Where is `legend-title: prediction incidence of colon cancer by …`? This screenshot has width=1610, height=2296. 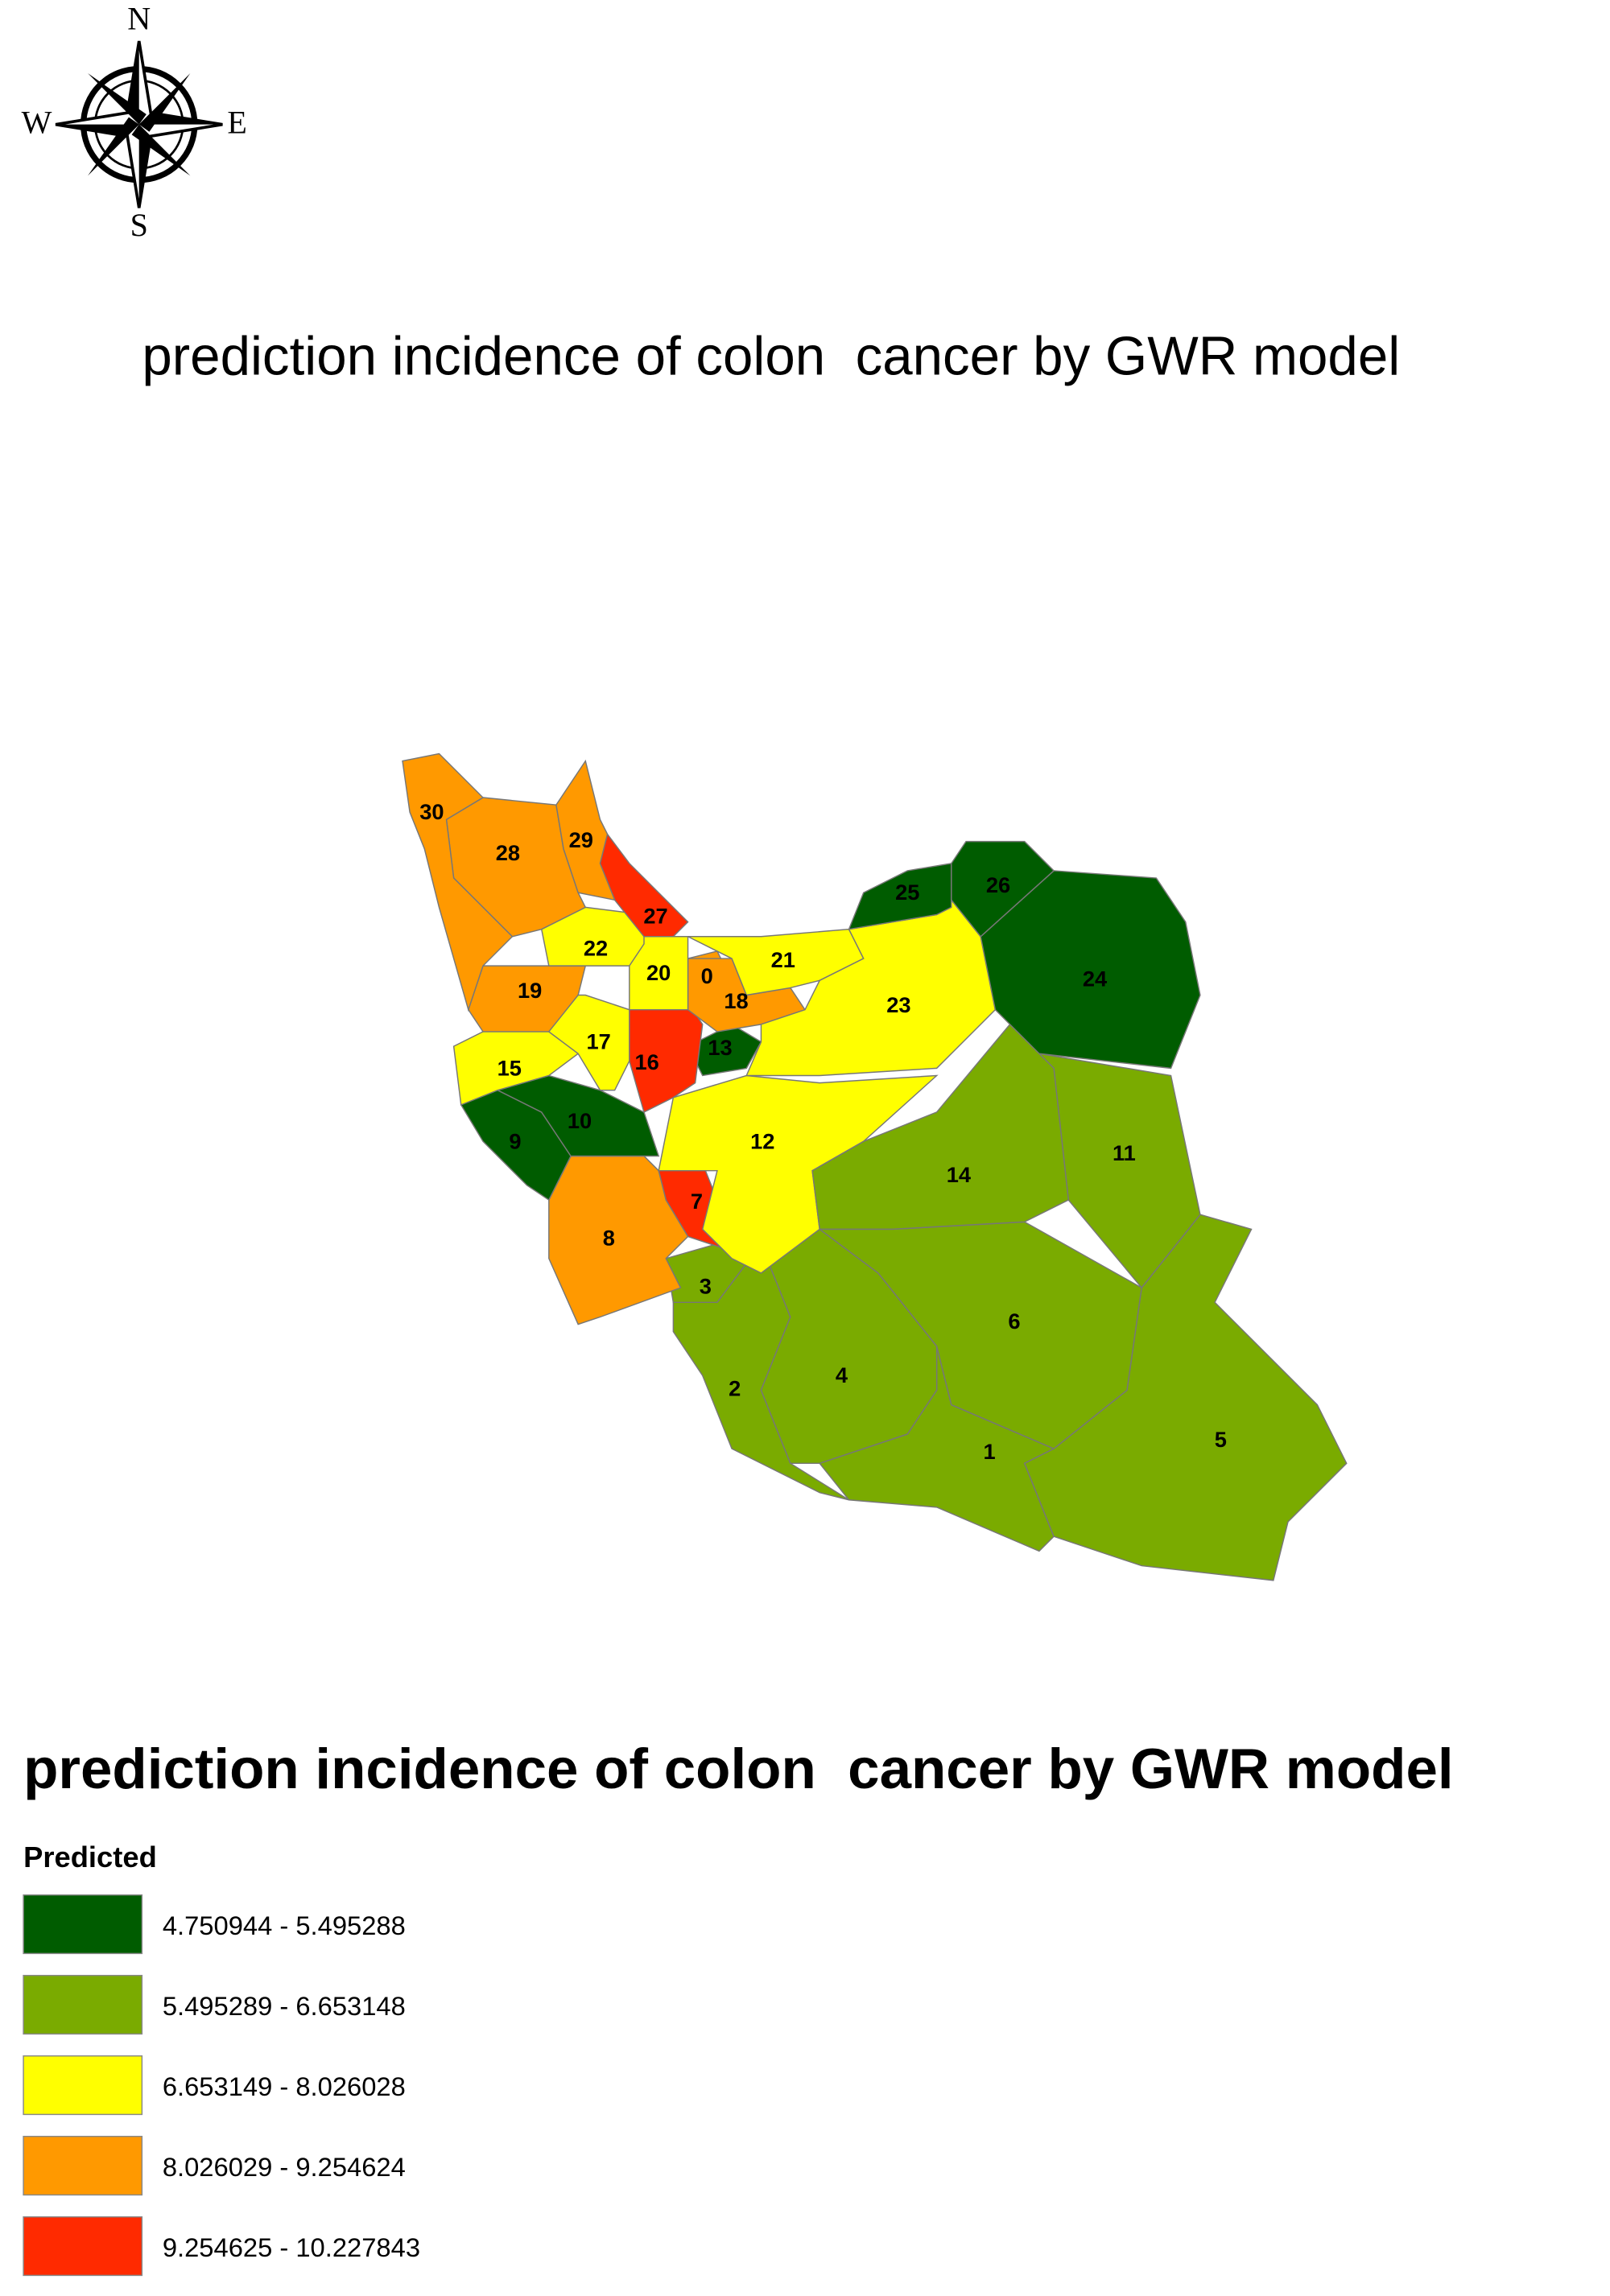 legend-title: prediction incidence of colon cancer by … is located at coordinates (738, 1769).